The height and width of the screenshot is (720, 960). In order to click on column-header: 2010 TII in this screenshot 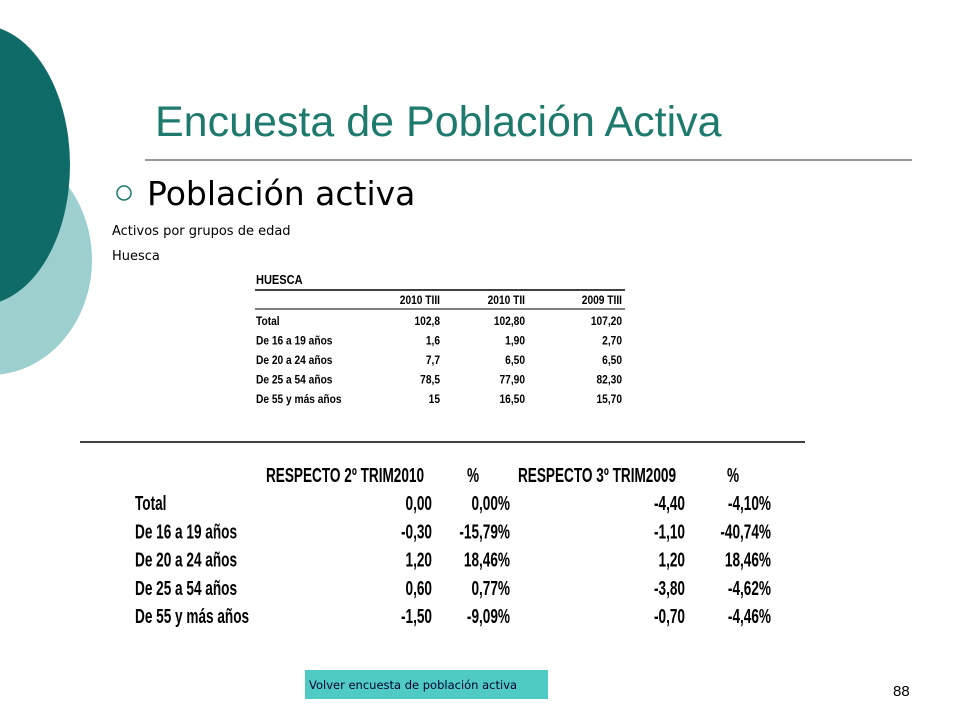, I will do `click(506, 300)`.